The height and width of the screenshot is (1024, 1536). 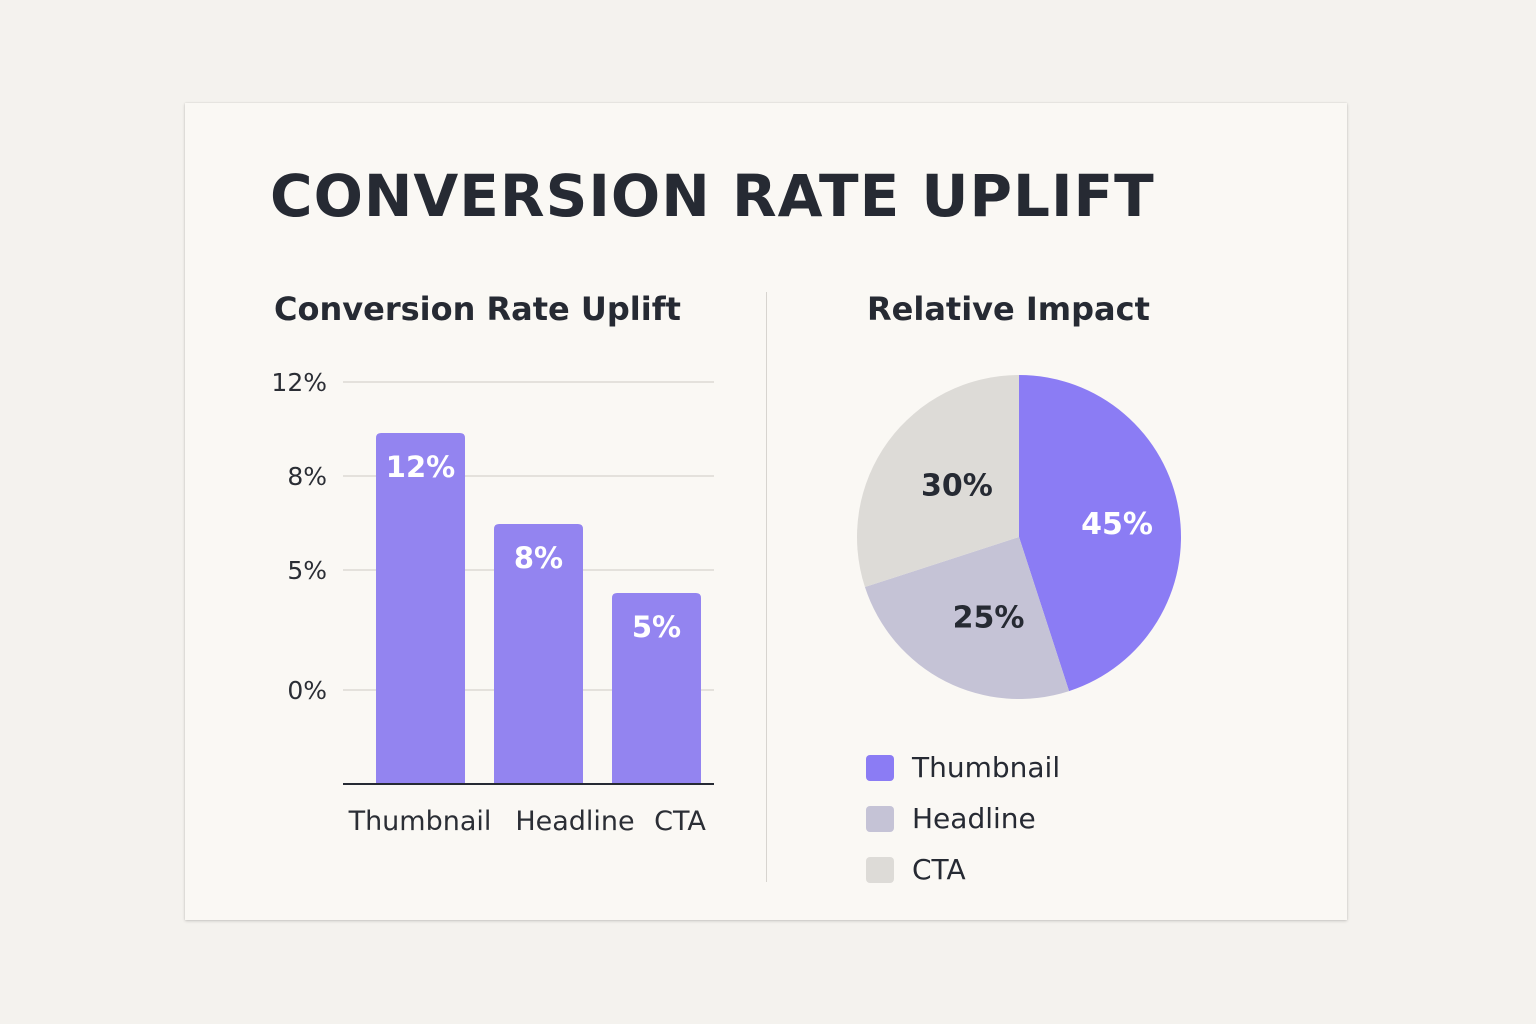 What do you see at coordinates (538, 558) in the screenshot?
I see `bar-value-label: 8%` at bounding box center [538, 558].